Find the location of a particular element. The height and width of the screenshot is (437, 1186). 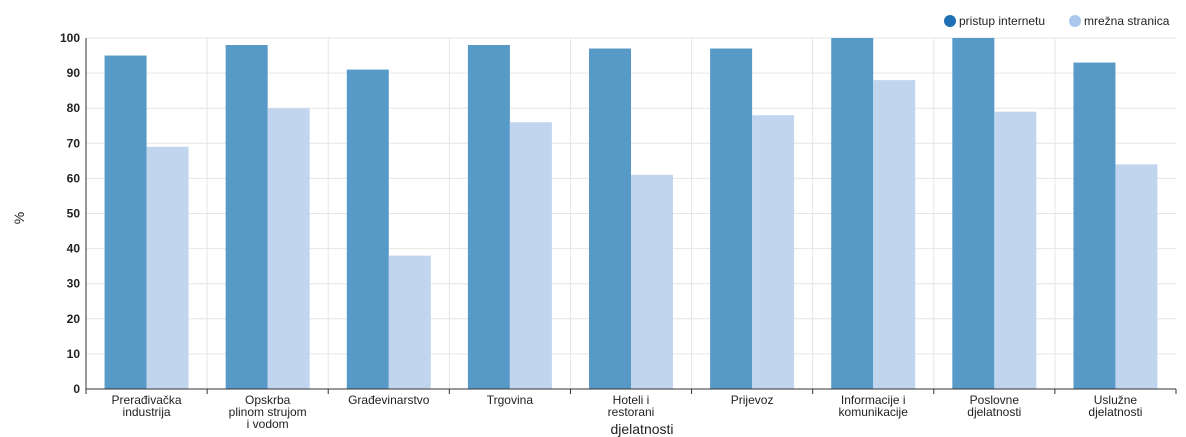

x-tick-label-line: industrija is located at coordinates (147, 412).